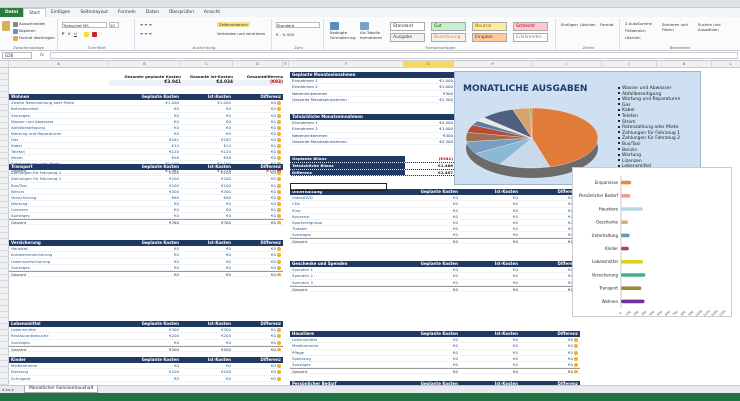  Describe the element at coordinates (530, 26) in the screenshot. I see `cell-style-4: Schlecht` at that location.